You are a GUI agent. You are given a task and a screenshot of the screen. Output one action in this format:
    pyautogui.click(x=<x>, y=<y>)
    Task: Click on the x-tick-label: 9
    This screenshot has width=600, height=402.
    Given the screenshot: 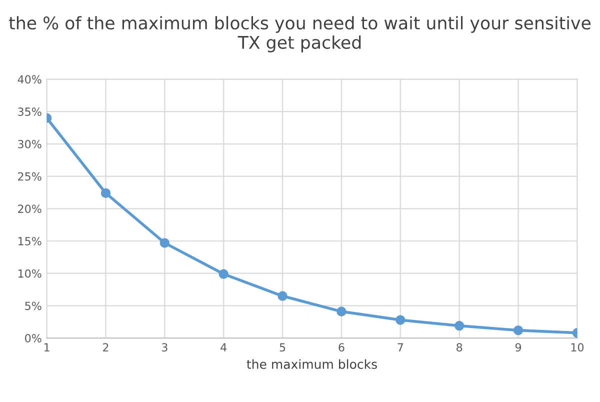 What is the action you would take?
    pyautogui.click(x=518, y=347)
    